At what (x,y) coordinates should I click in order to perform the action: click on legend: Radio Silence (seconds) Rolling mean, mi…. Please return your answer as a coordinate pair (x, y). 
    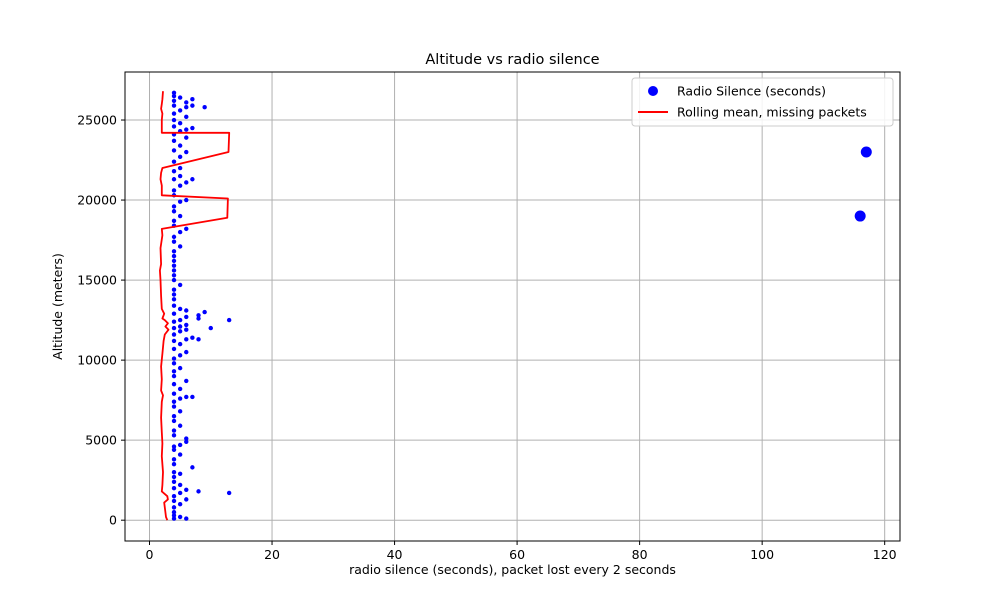
    Looking at the image, I should click on (762, 102).